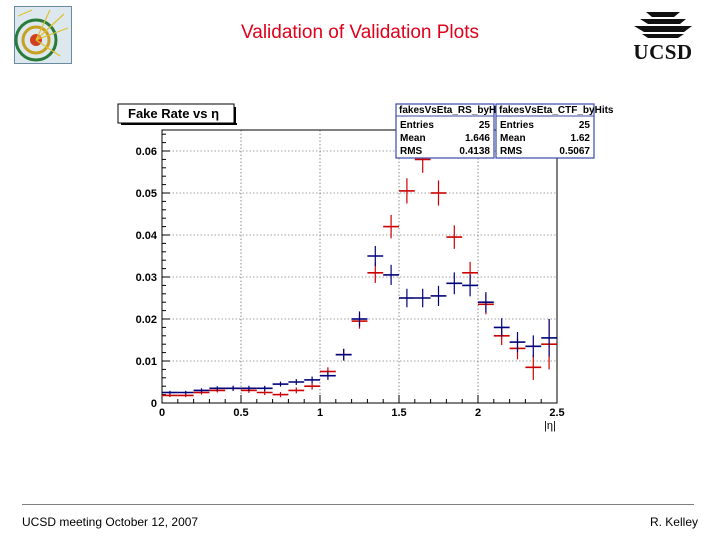  What do you see at coordinates (663, 52) in the screenshot?
I see `ucsd-wordmark: UCSD` at bounding box center [663, 52].